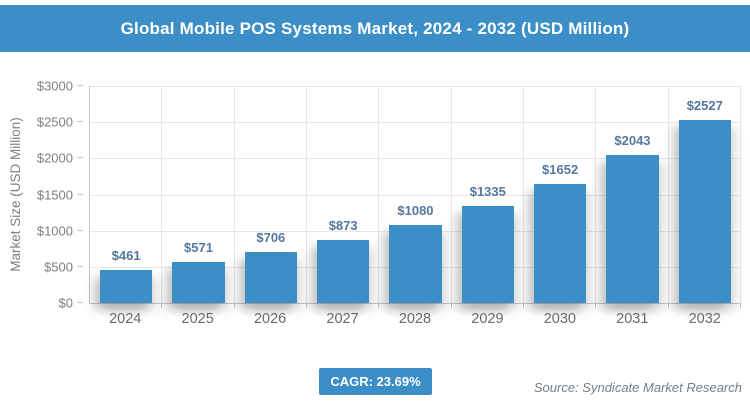 The height and width of the screenshot is (417, 750). I want to click on bar-value-label: $706, so click(271, 237).